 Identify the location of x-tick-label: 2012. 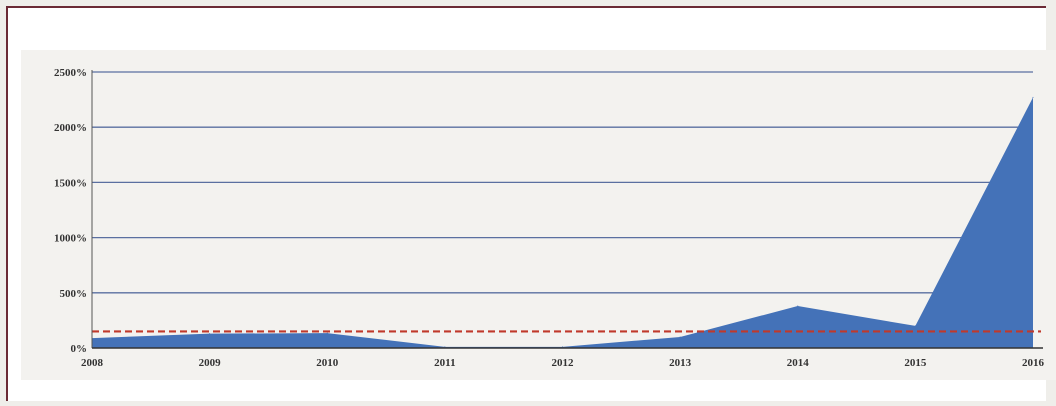
(563, 363).